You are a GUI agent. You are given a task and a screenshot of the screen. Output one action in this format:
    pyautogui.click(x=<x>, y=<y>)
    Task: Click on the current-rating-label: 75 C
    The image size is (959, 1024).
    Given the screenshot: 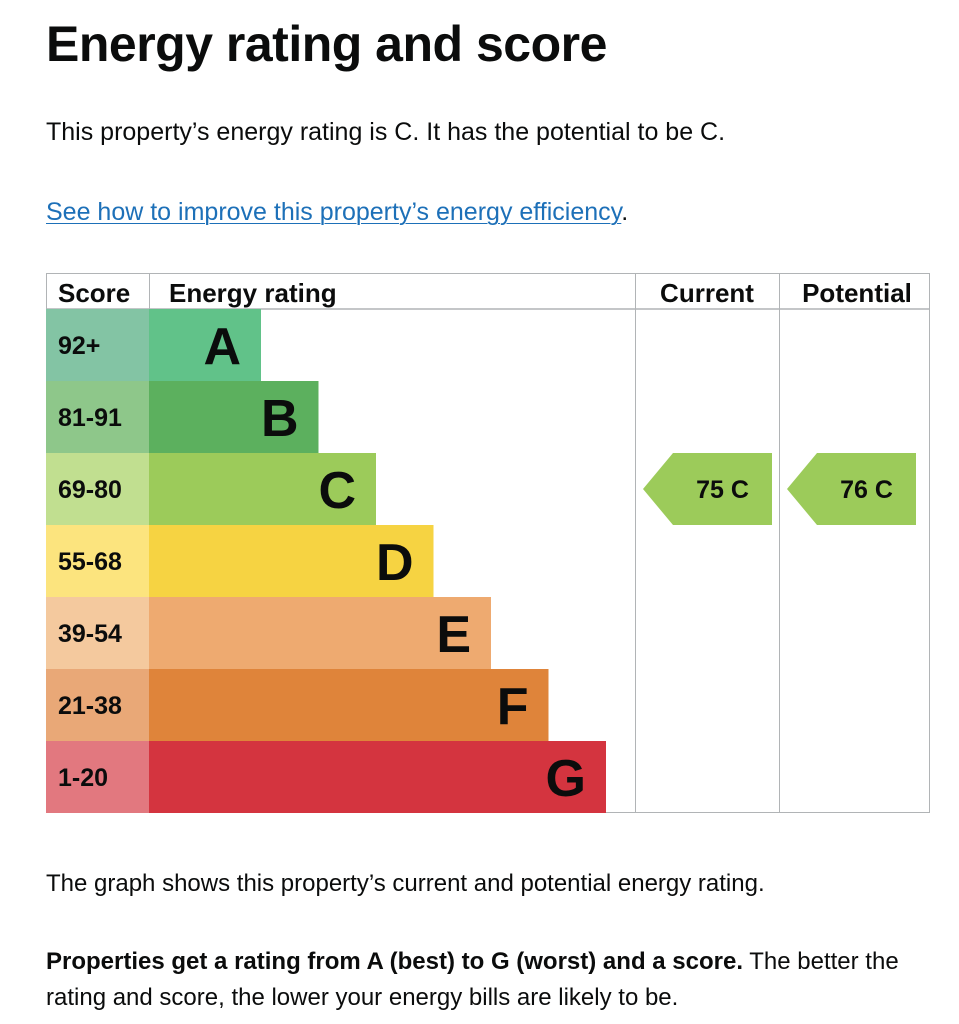 What is the action you would take?
    pyautogui.click(x=722, y=490)
    